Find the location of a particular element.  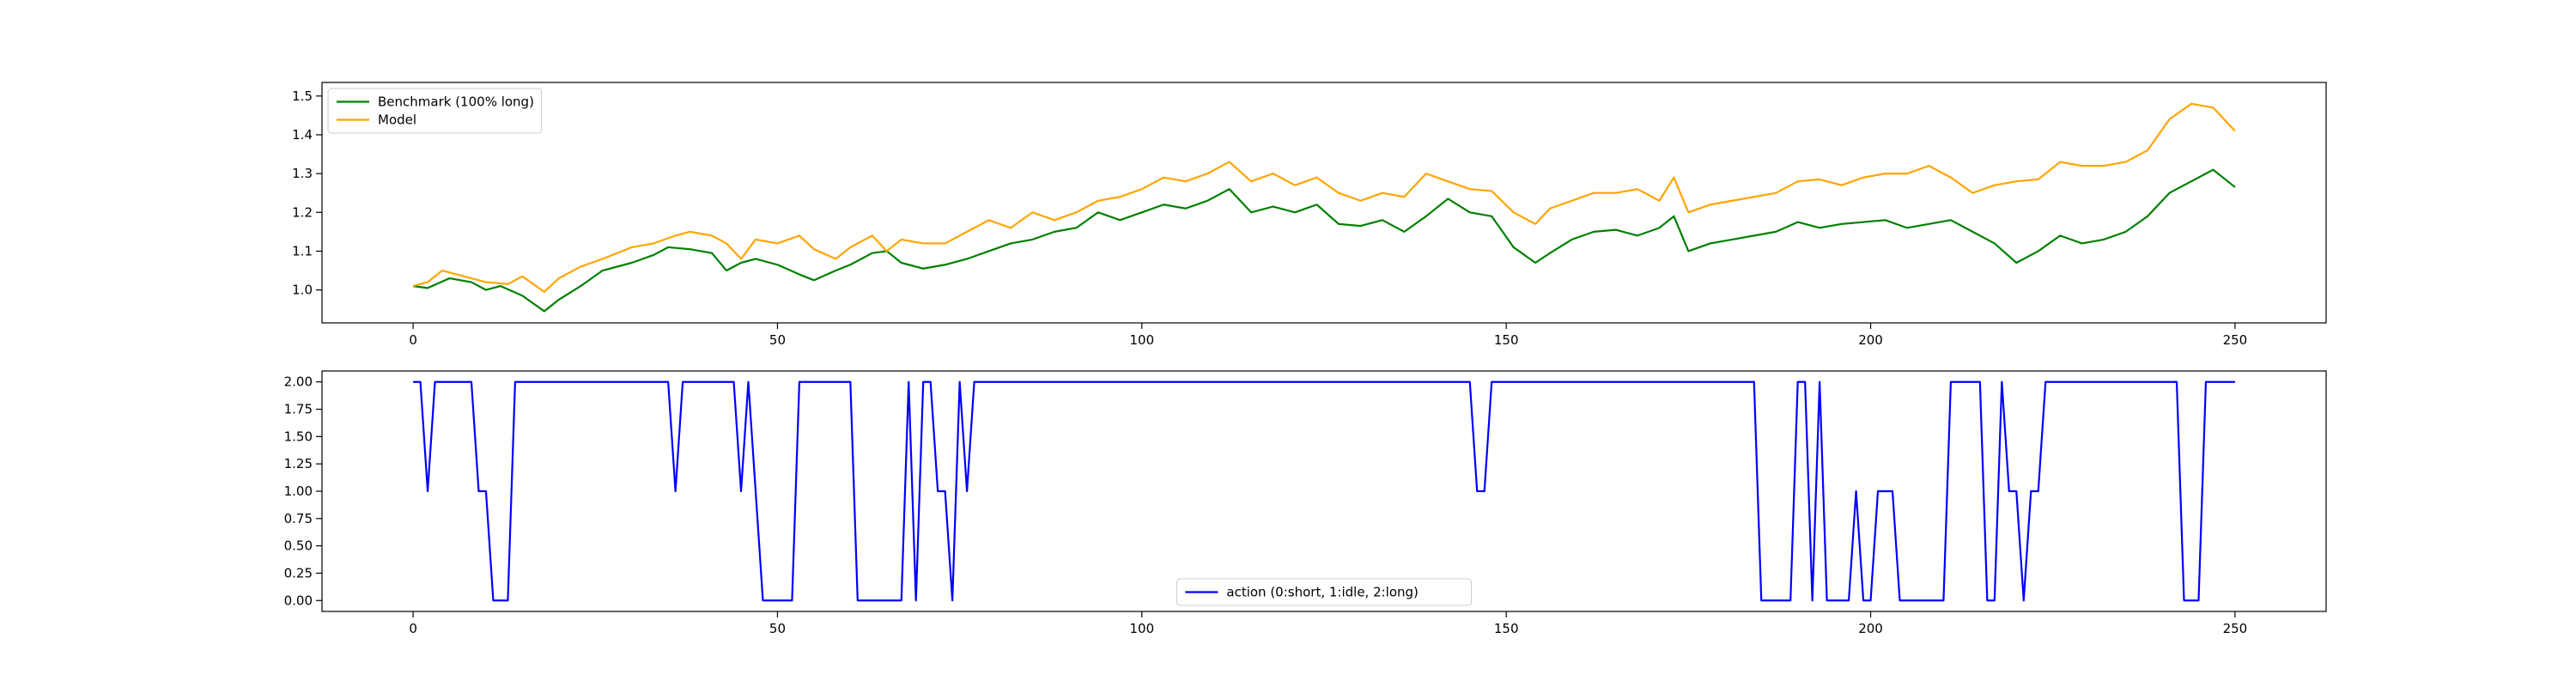

y-tick-label: 0.25 is located at coordinates (298, 573).